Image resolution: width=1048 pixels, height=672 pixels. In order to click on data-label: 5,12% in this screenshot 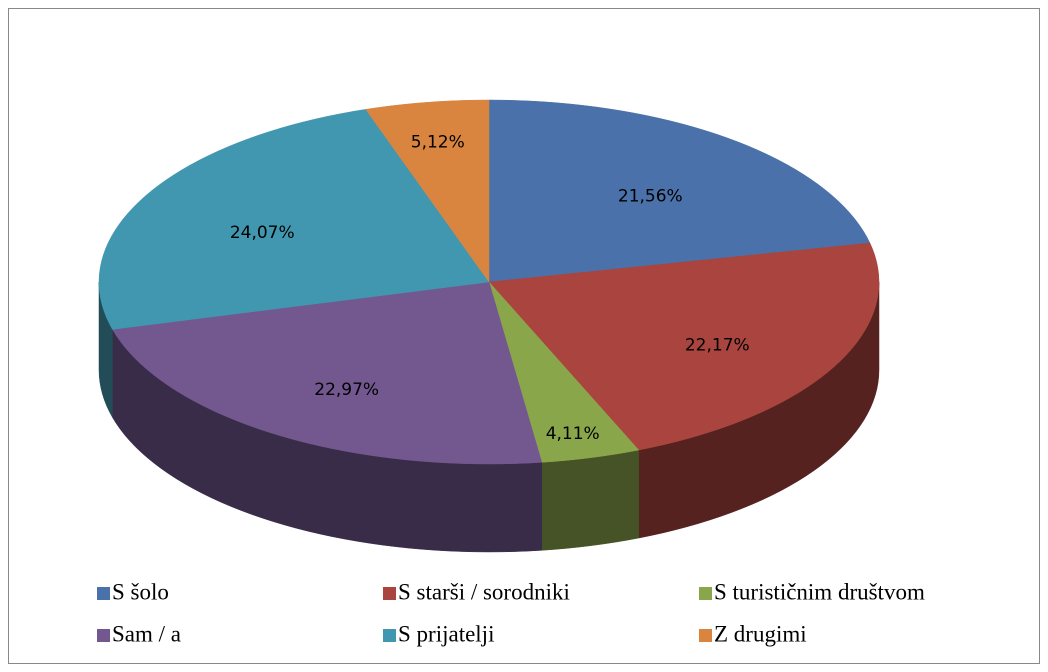, I will do `click(438, 143)`.